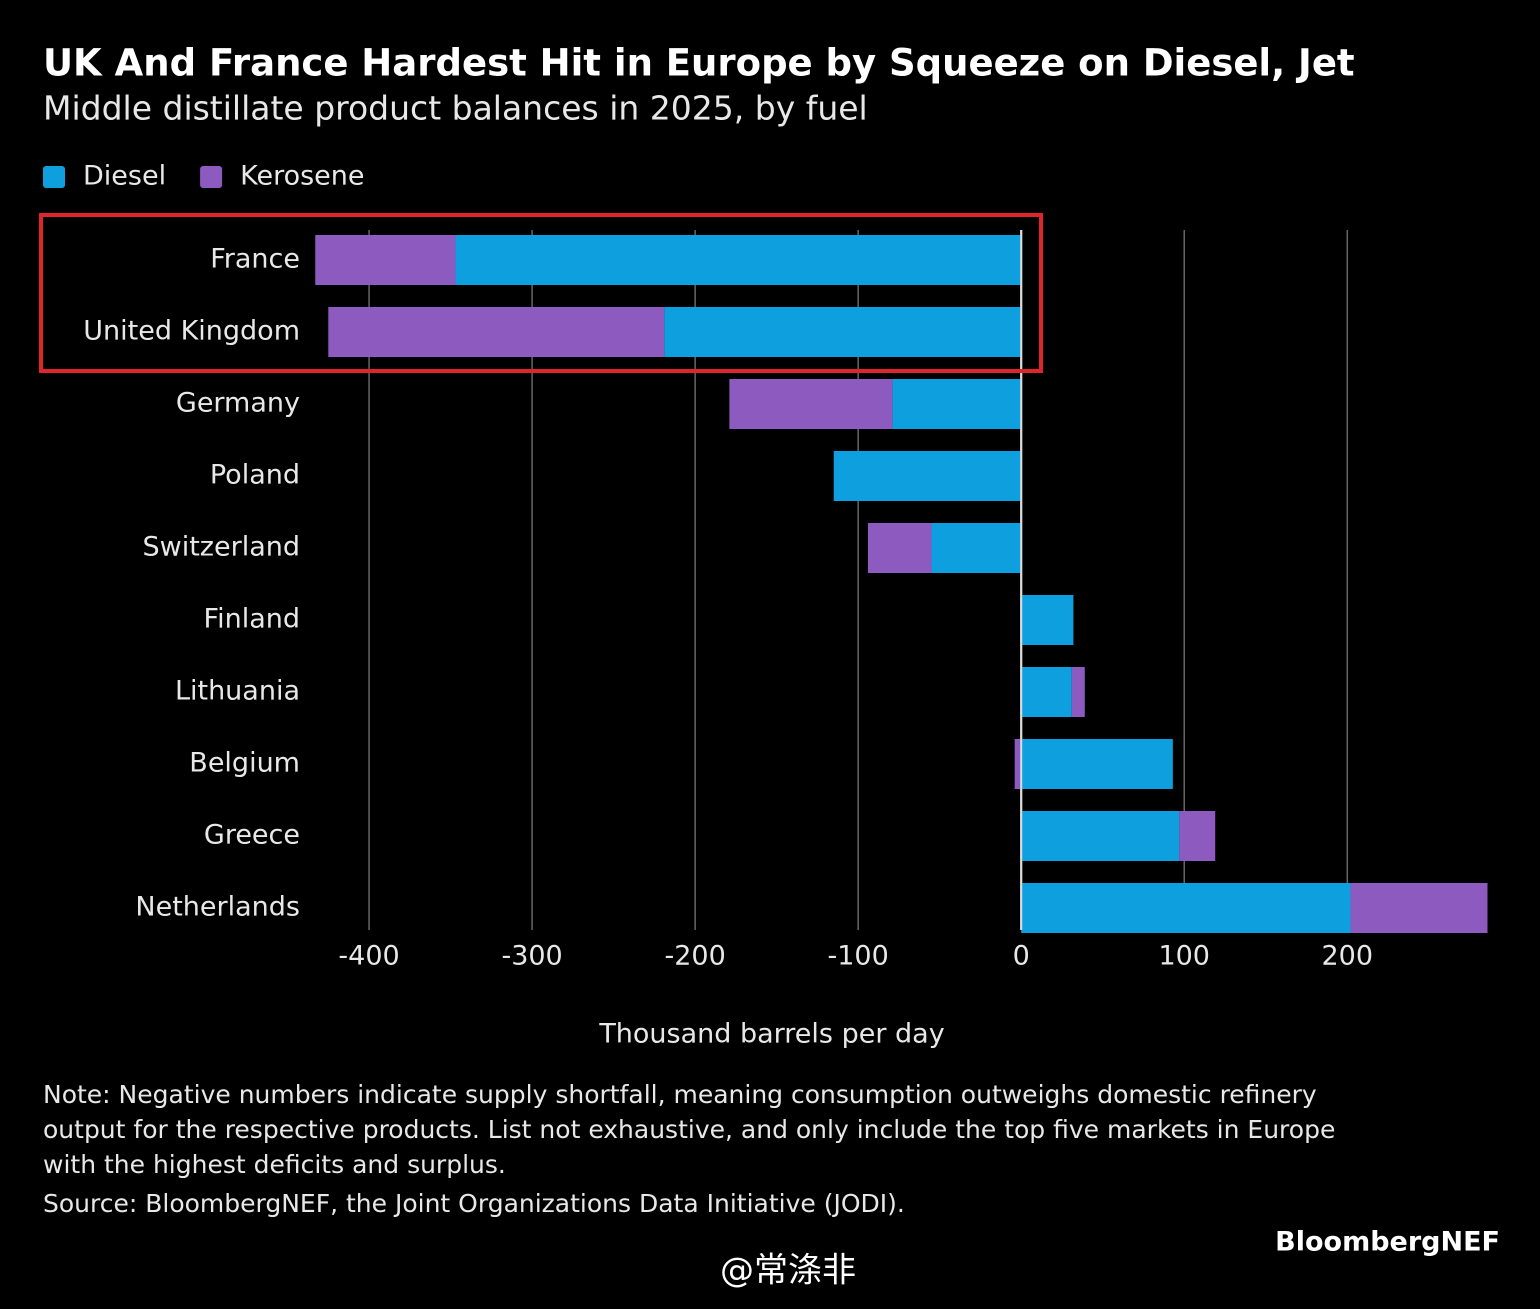 This screenshot has width=1540, height=1309. I want to click on legend-label: Kerosene, so click(302, 176).